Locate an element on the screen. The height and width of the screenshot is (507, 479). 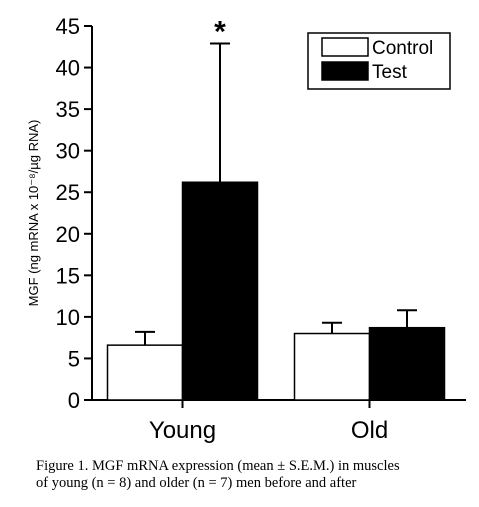
legend-label: Control is located at coordinates (402, 48).